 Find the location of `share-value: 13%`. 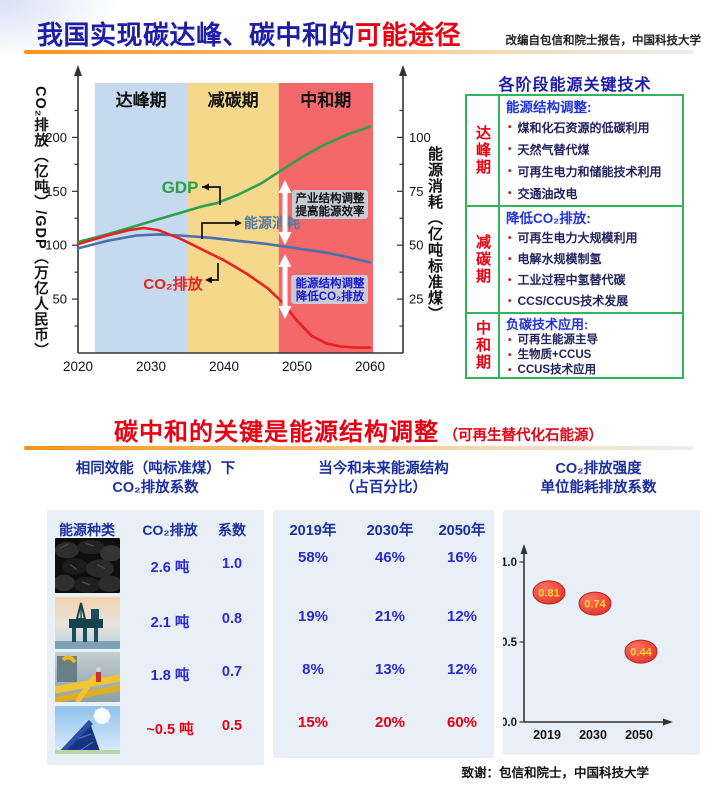

share-value: 13% is located at coordinates (390, 669).